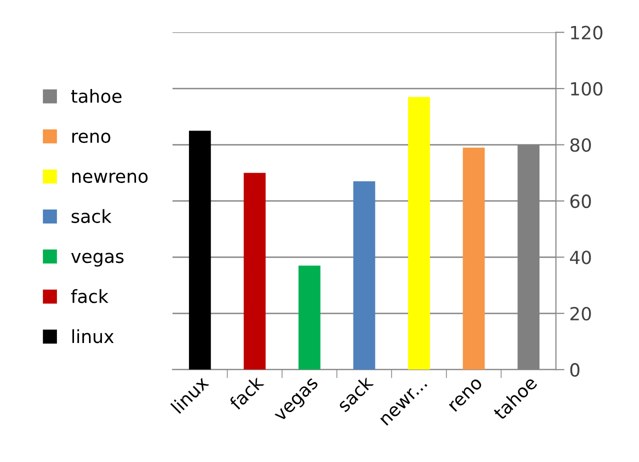 This screenshot has width=639, height=462. What do you see at coordinates (92, 216) in the screenshot?
I see `legend-label: sack` at bounding box center [92, 216].